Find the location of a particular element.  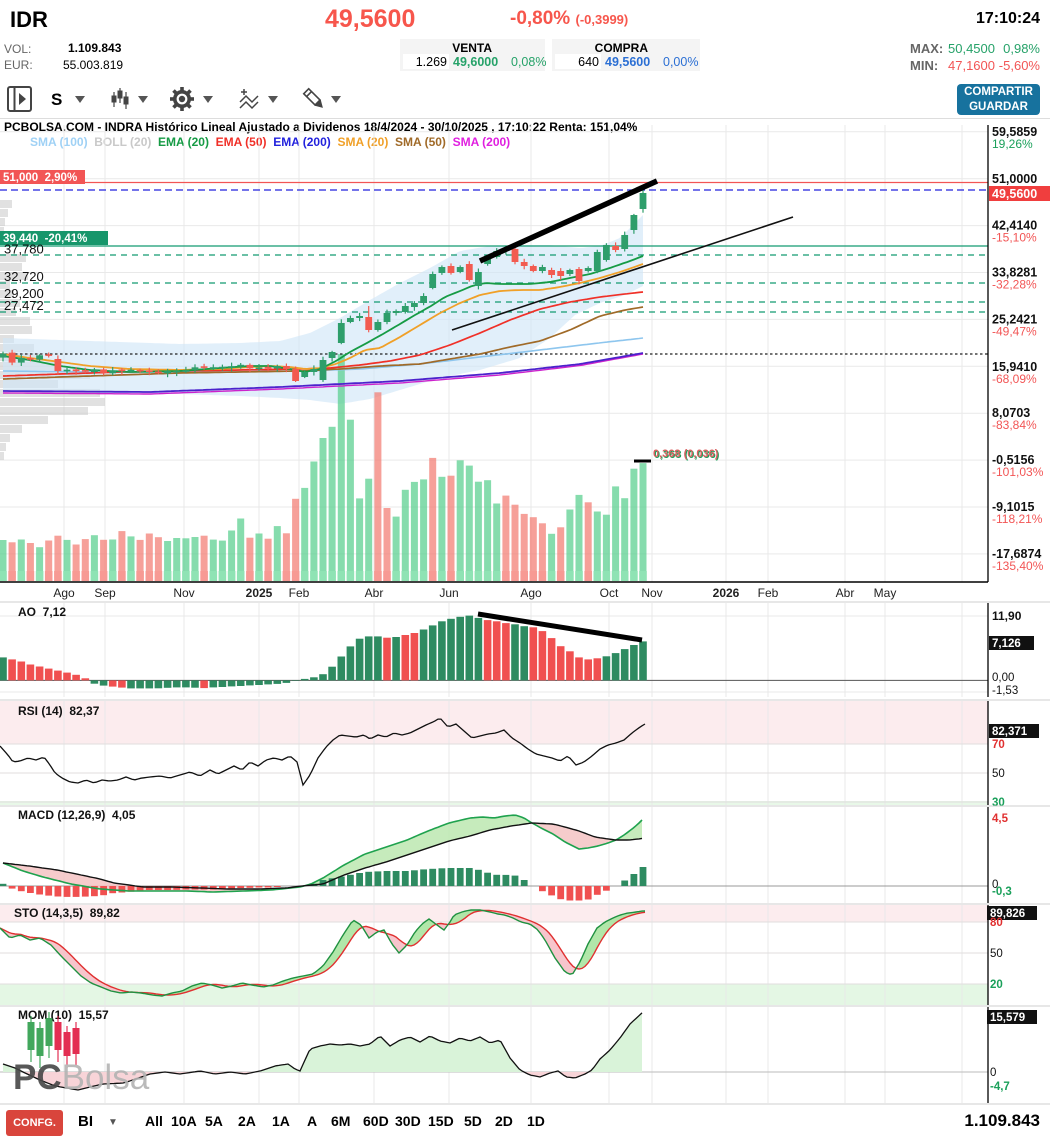

svg-text: 59,5859 is located at coordinates (1014, 132).